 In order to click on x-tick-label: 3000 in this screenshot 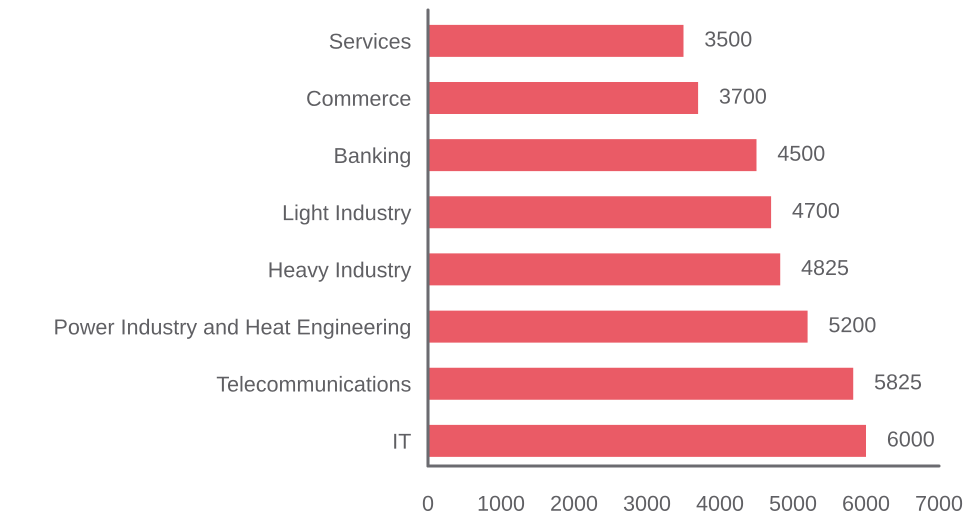, I will do `click(647, 503)`.